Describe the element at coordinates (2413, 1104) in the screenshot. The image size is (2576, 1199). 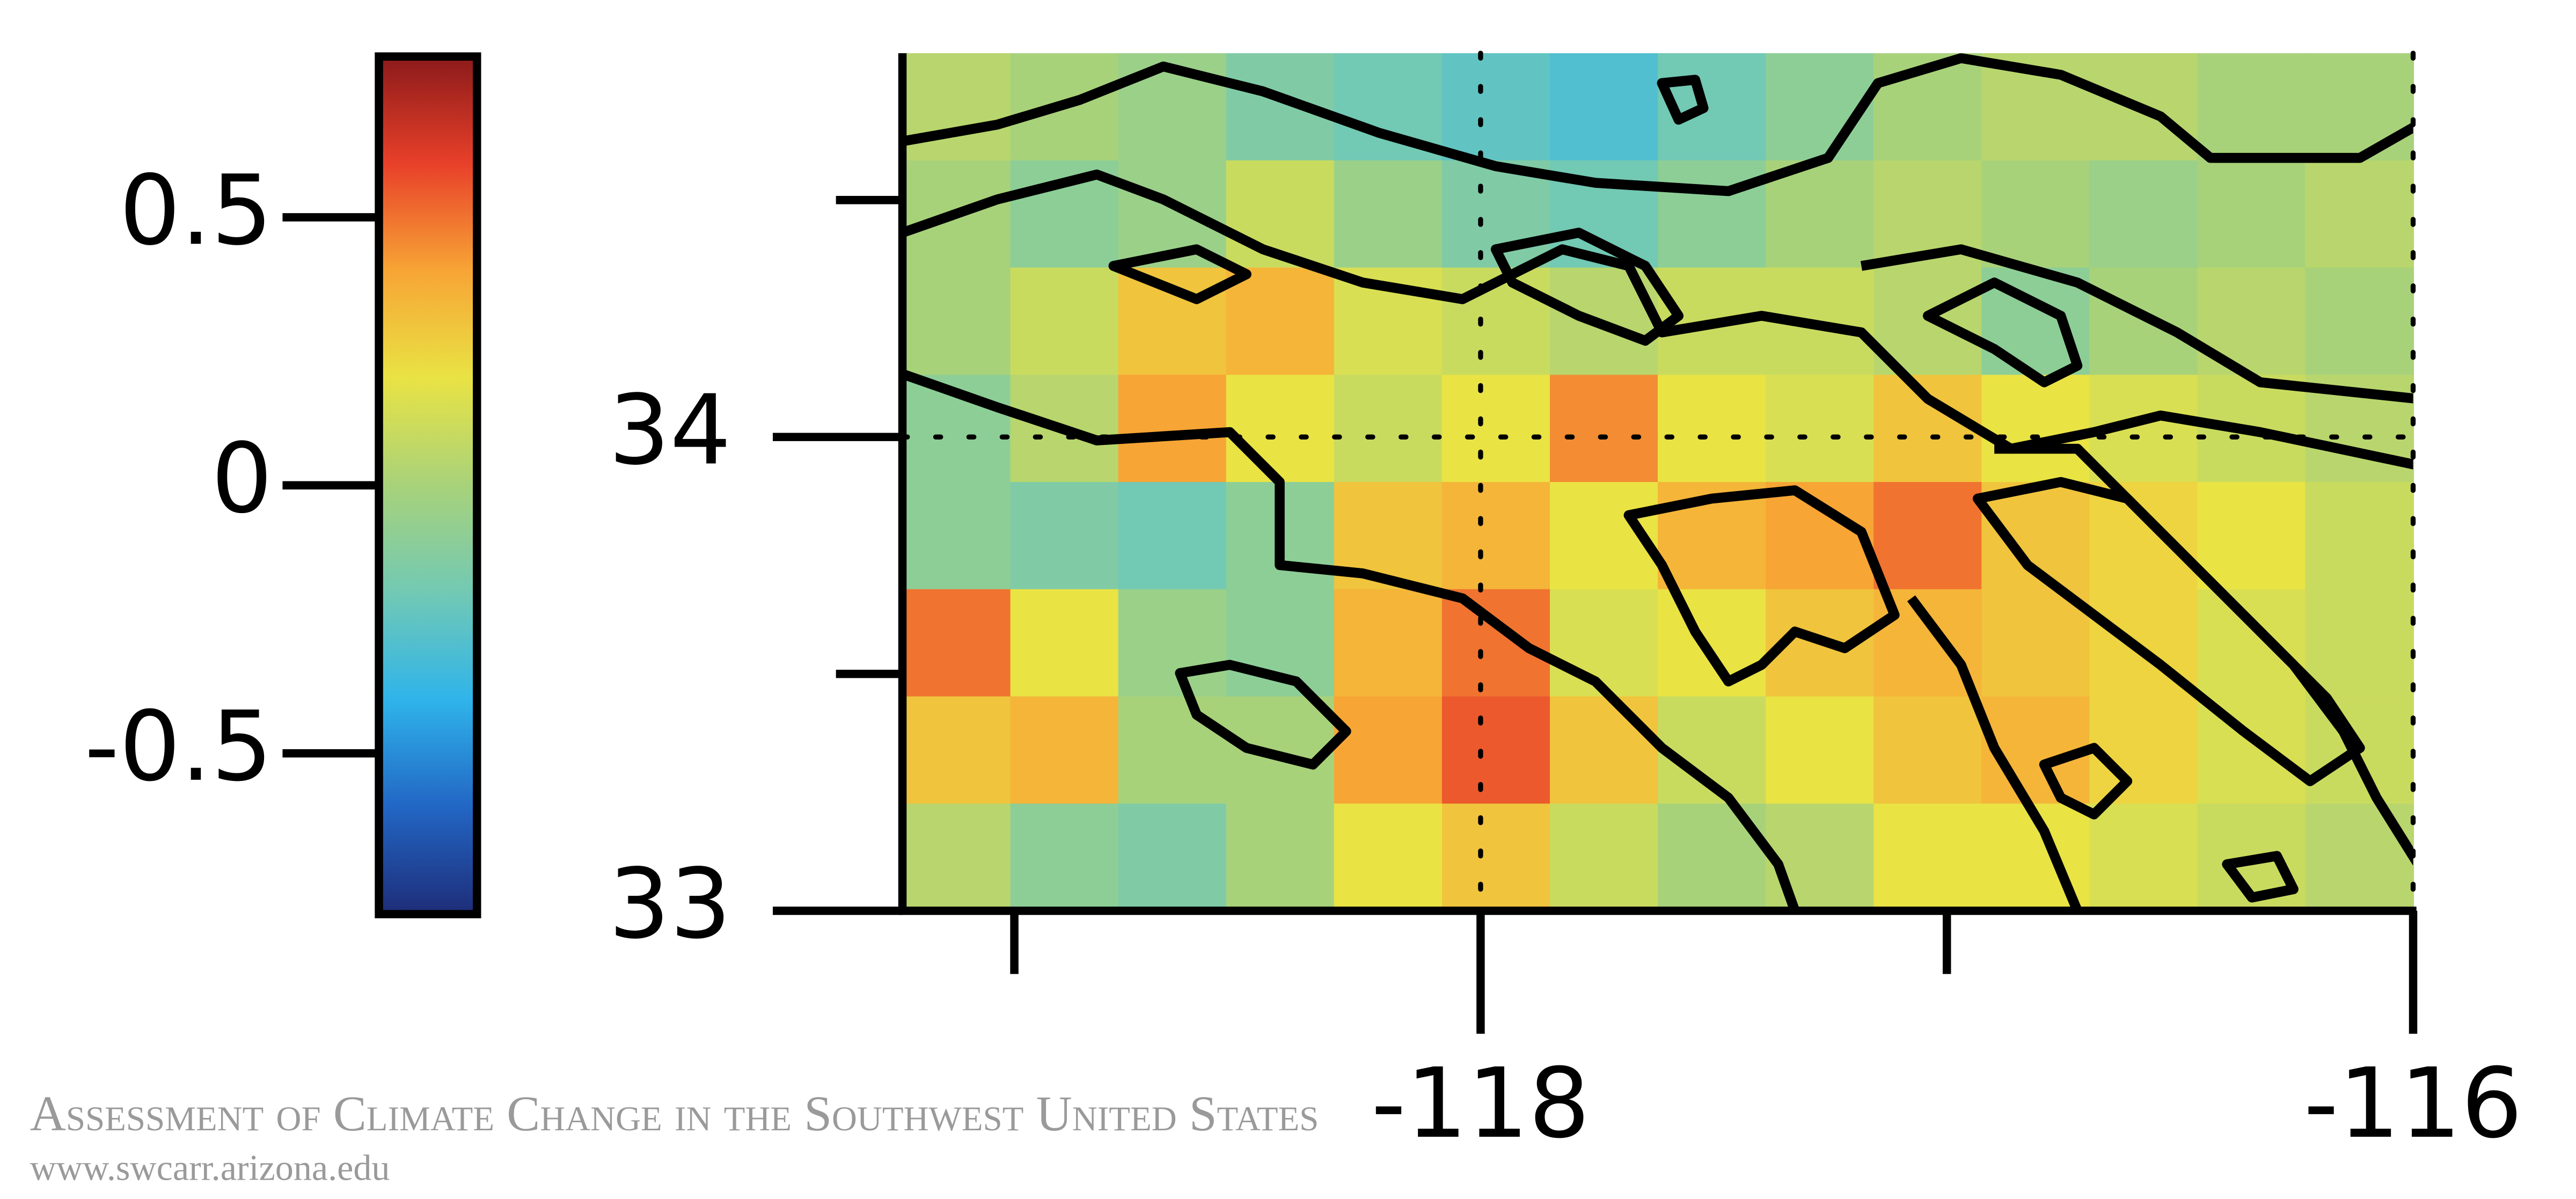
I see `x-tick-label: -116` at that location.